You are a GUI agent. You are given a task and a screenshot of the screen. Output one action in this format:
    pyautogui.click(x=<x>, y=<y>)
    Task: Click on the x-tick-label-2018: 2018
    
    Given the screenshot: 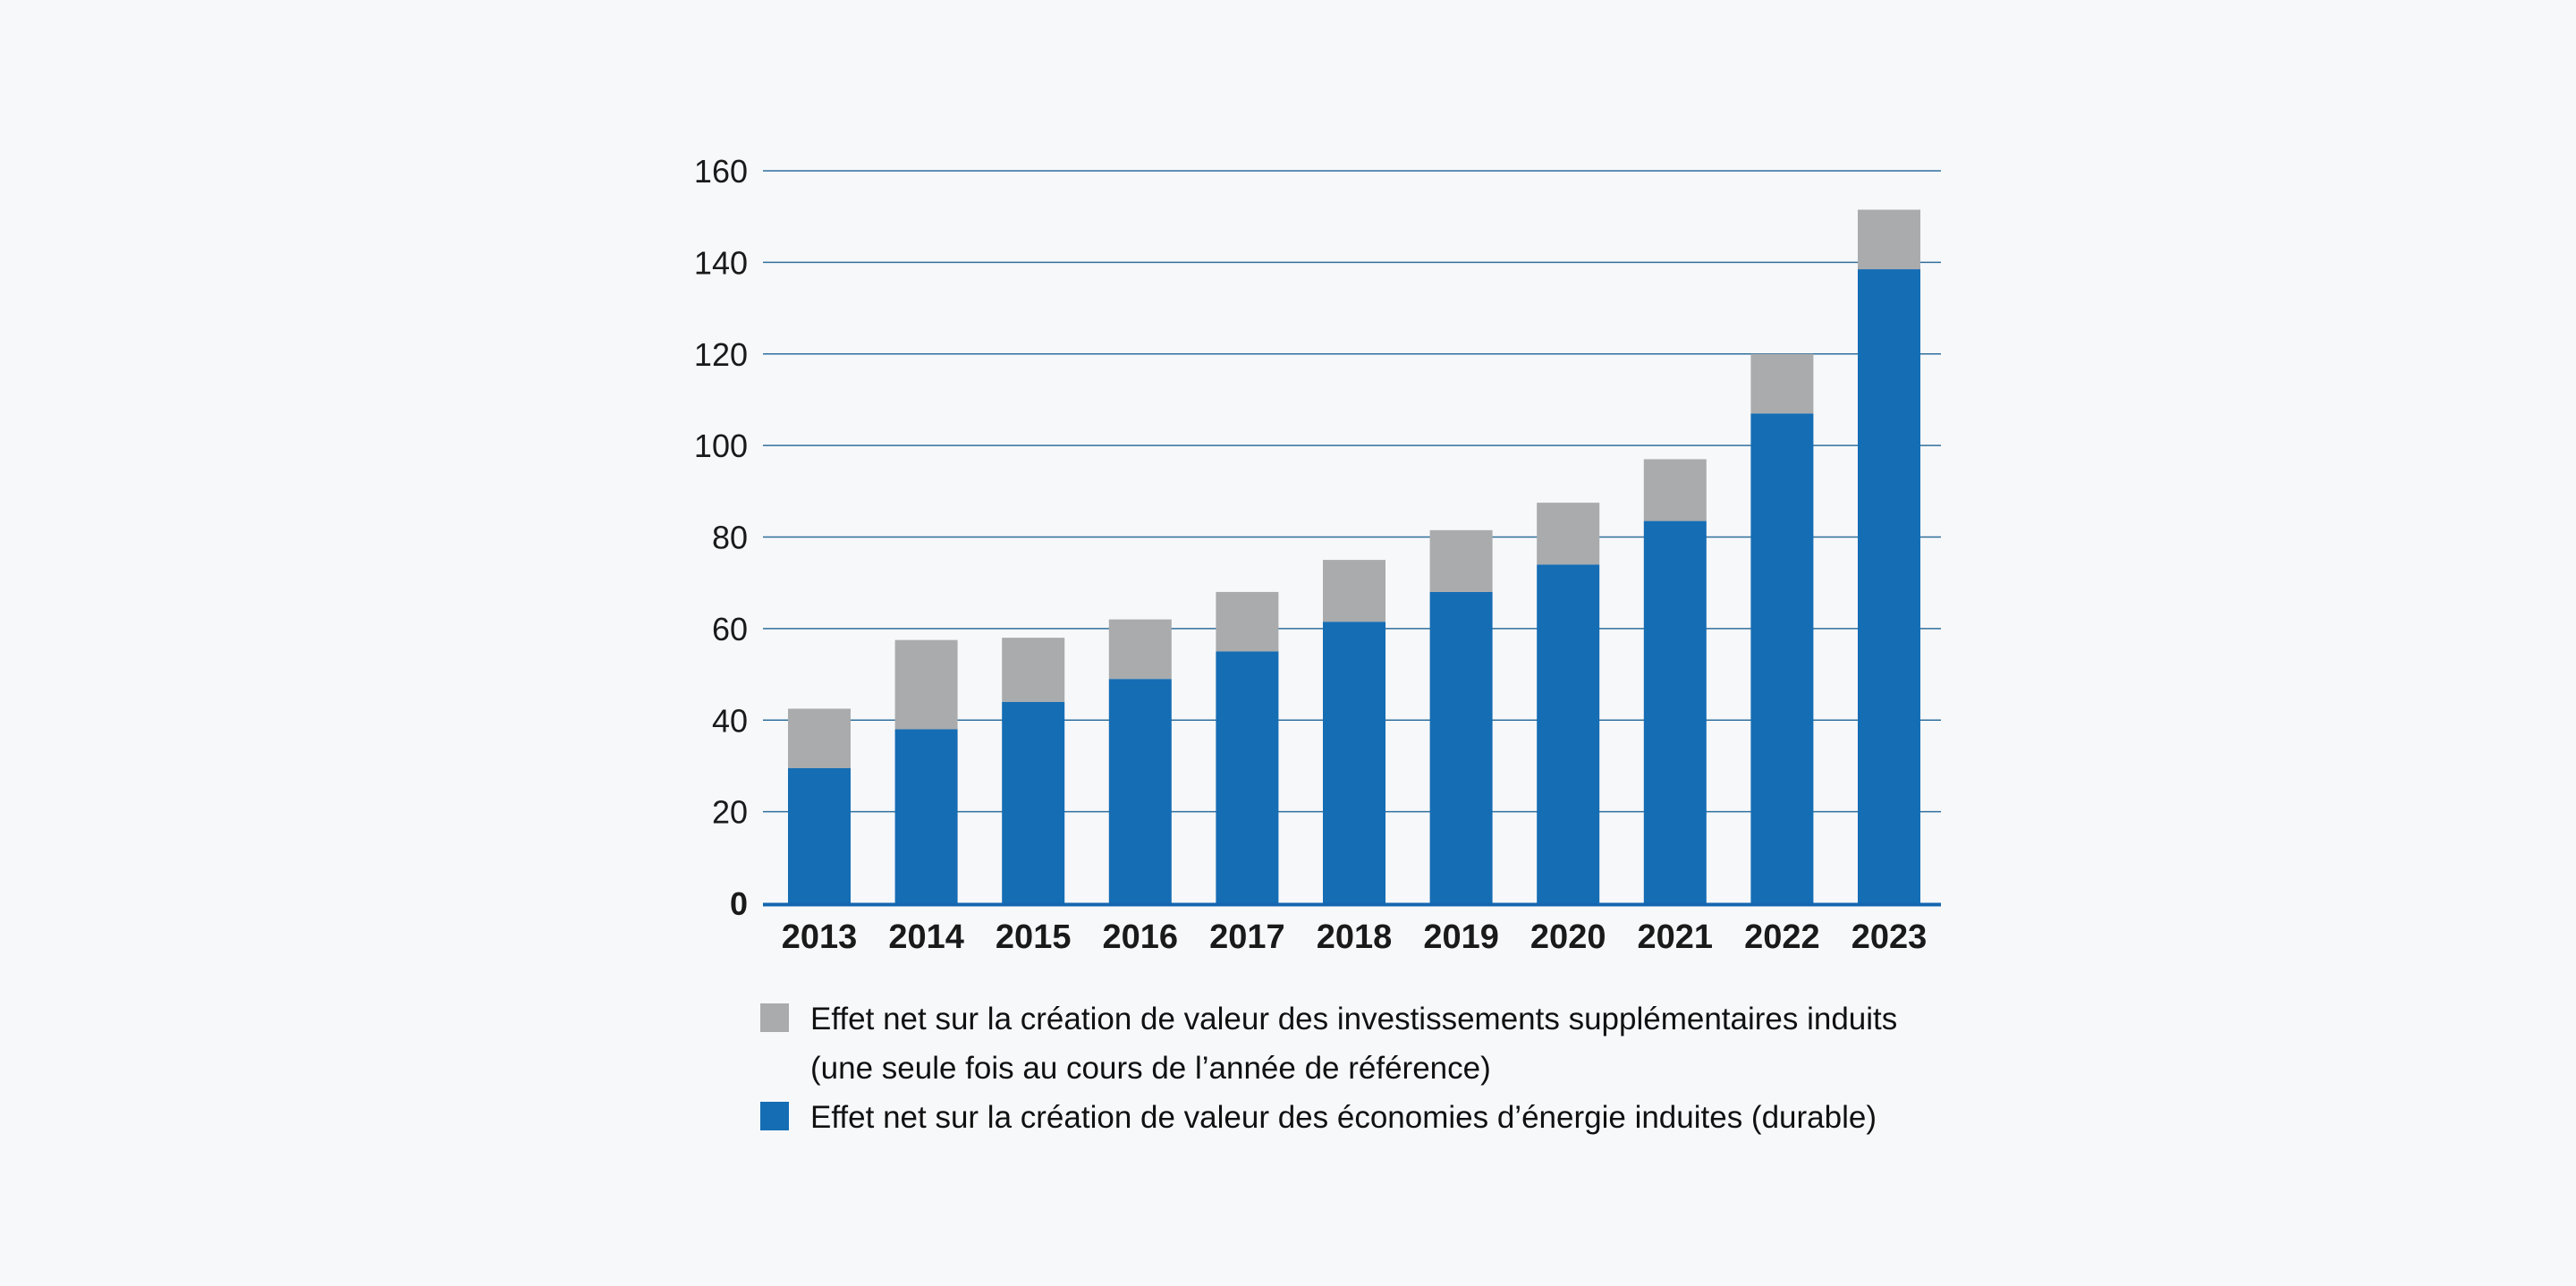 What is the action you would take?
    pyautogui.click(x=1355, y=937)
    